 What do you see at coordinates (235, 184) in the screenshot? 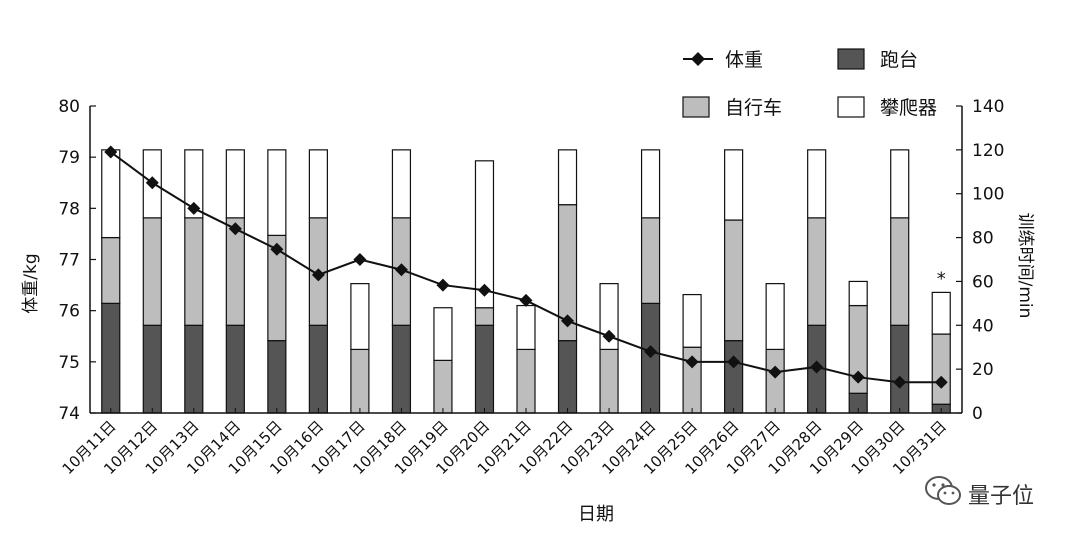
I see `bar-攀爬器-4` at bounding box center [235, 184].